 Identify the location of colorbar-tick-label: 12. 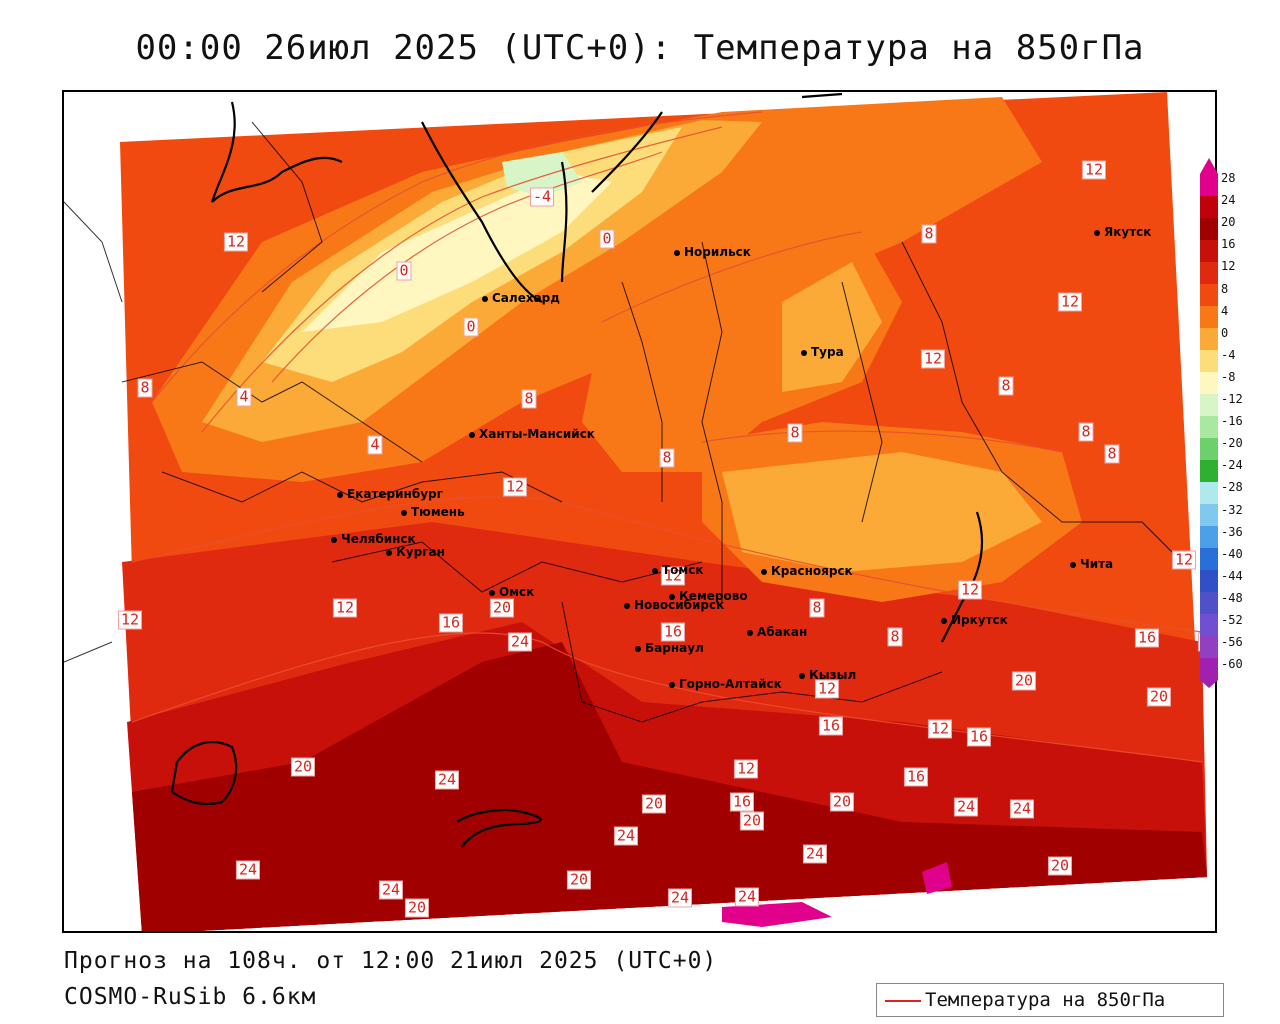
(1228, 266).